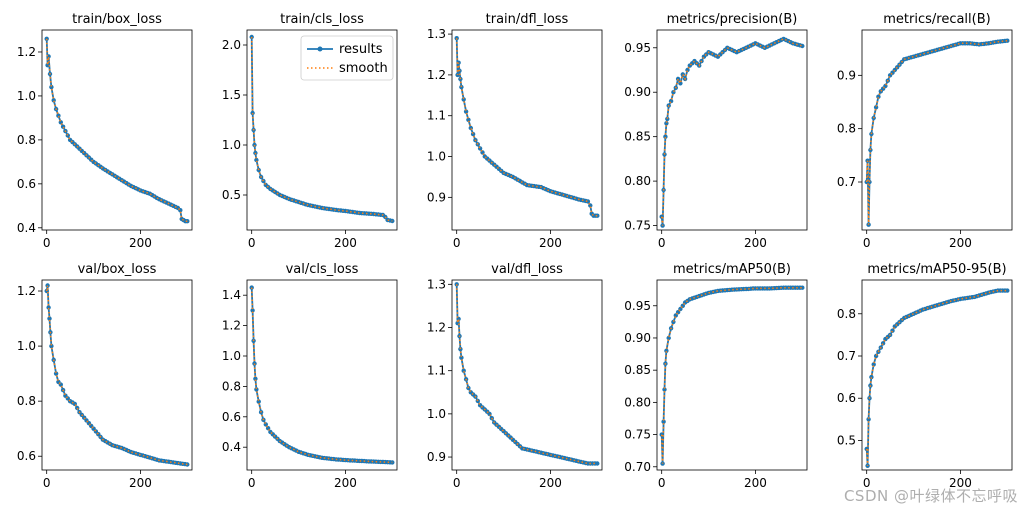 This screenshot has height=512, width=1024. What do you see at coordinates (231, 45) in the screenshot?
I see `y-tick-label: 2.0` at bounding box center [231, 45].